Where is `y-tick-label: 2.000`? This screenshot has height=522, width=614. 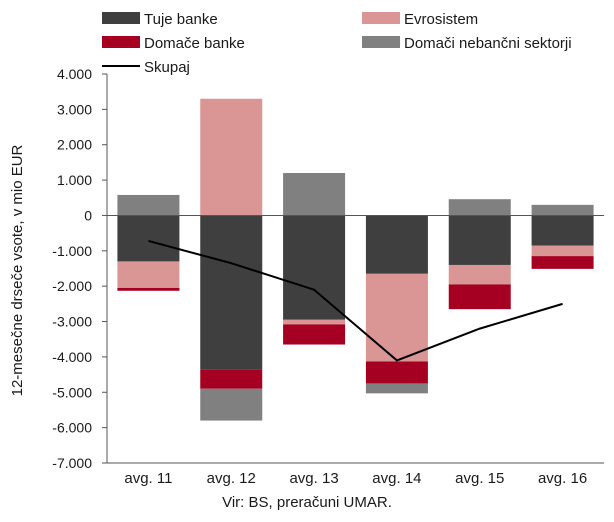
y-tick-label: 2.000 is located at coordinates (74, 145).